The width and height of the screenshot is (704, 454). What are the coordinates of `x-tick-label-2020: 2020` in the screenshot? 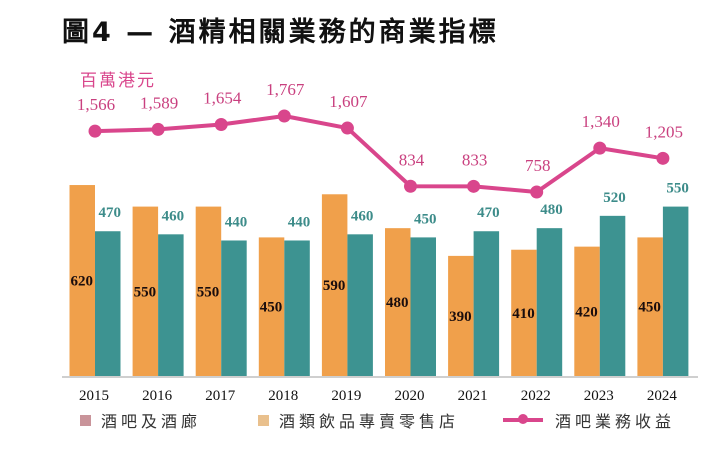 It's located at (410, 396).